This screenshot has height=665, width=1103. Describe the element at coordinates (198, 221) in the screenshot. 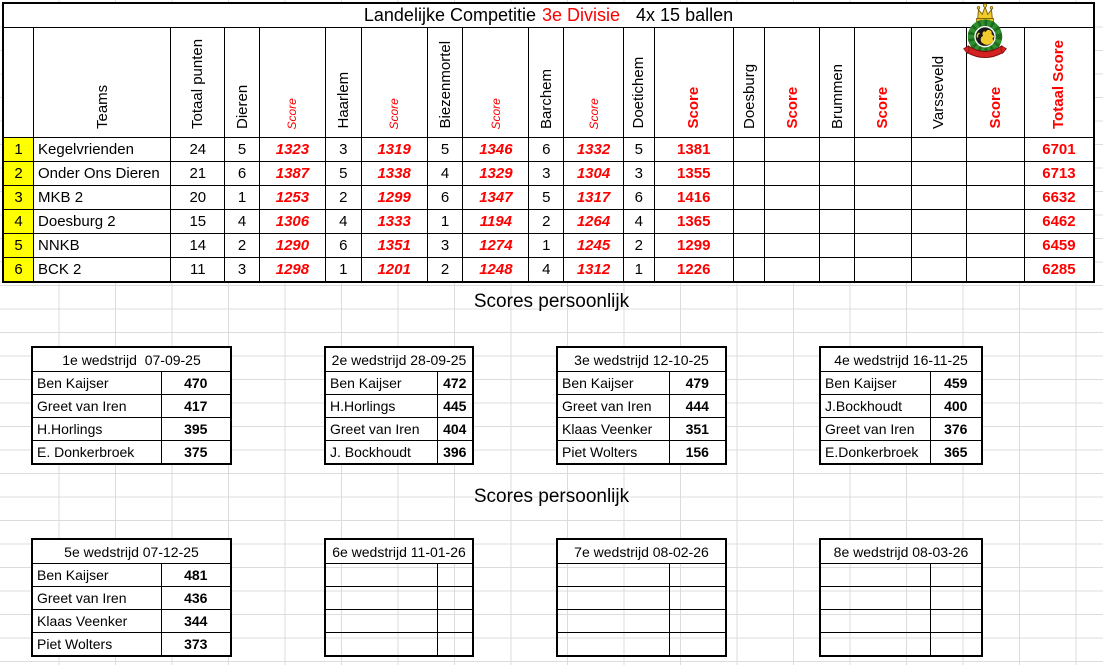

I see `totaal-punten-cell: 15` at that location.